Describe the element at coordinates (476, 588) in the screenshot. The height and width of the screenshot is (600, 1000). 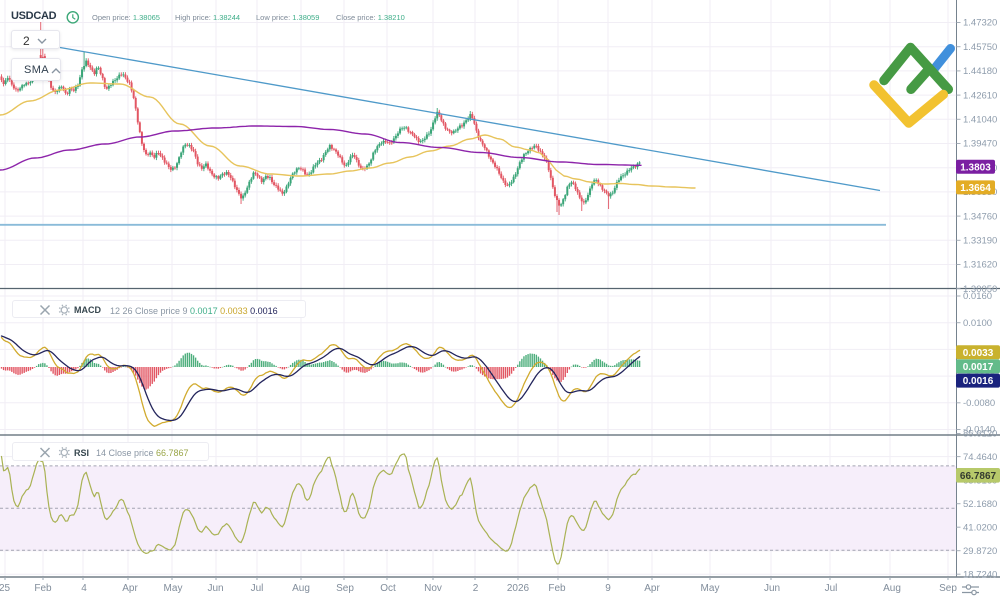
I see `svg-text: 2` at that location.